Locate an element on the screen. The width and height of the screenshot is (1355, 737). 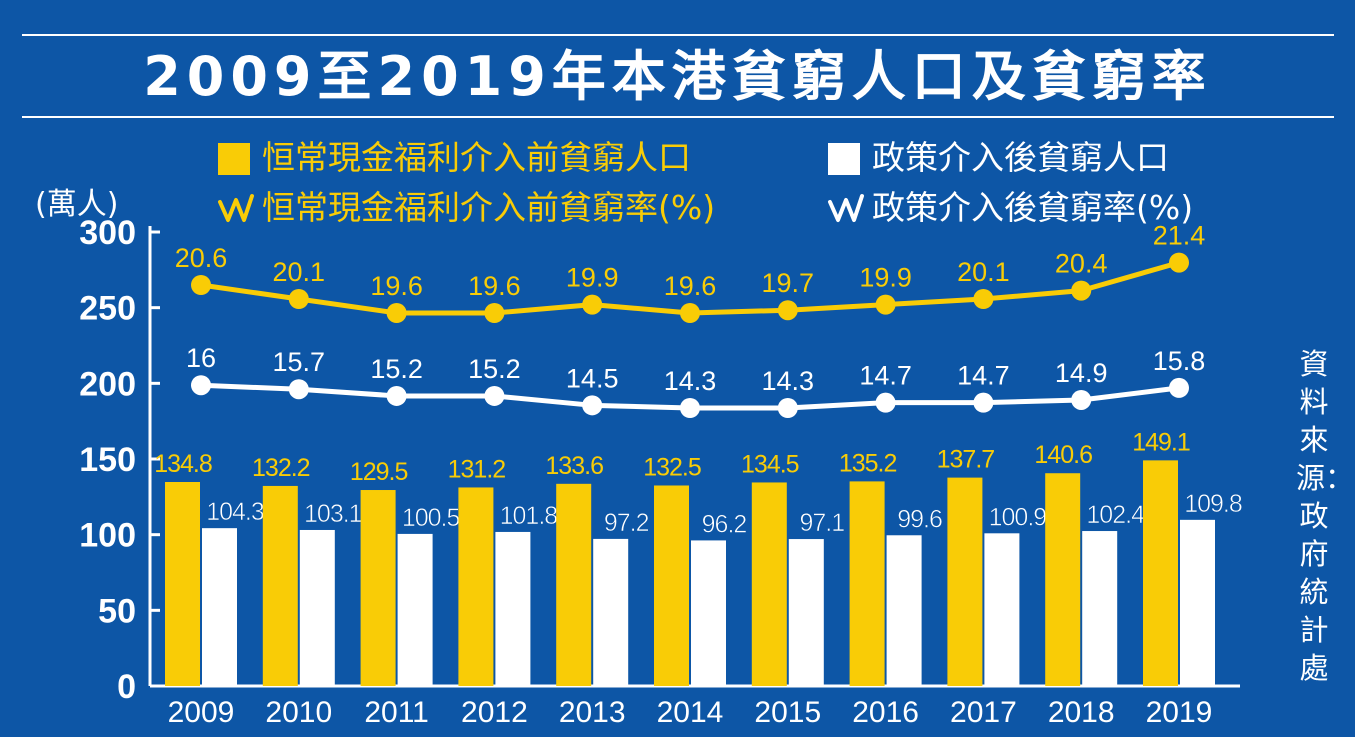
data-label-post-population: 97.2 is located at coordinates (626, 523).